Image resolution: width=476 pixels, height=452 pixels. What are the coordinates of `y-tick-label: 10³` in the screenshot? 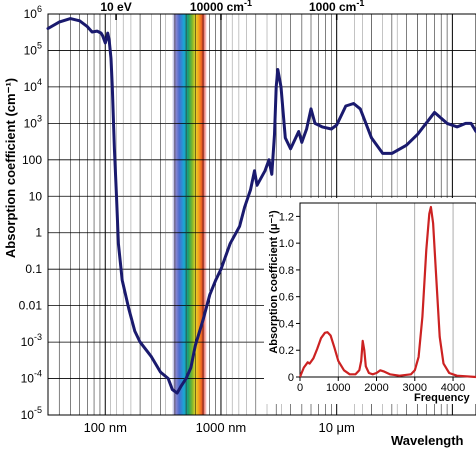 It's located at (33, 121).